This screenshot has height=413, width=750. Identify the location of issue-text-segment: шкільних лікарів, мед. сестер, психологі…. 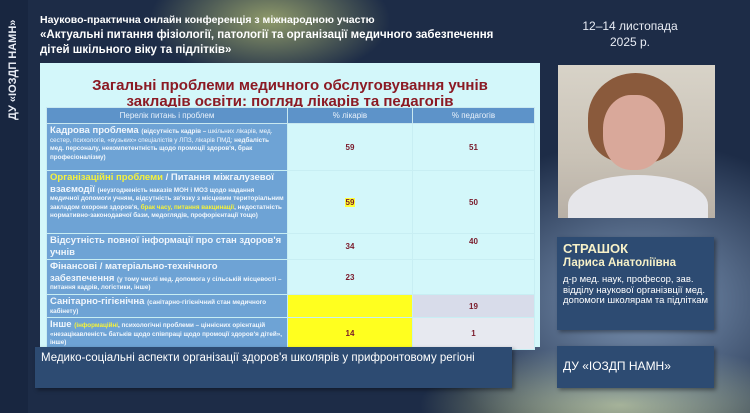
(161, 136).